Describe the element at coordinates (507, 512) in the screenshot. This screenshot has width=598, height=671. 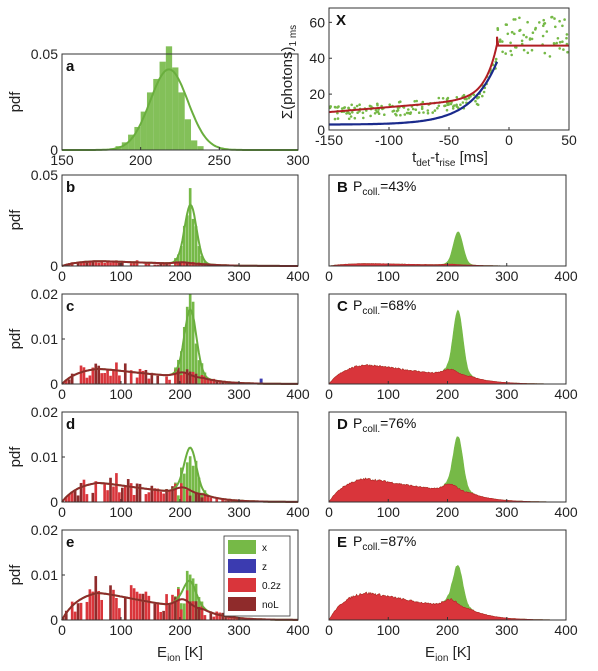
I see `x-tick-label-D: 300` at that location.